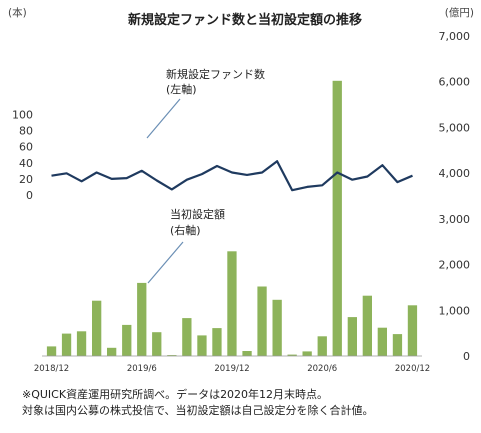 This screenshot has height=433, width=481. Describe the element at coordinates (198, 410) in the screenshot. I see `scope-note: 対象は国内公募の株式投信で、当初設定額は自己設定分を除く合計値。` at that location.